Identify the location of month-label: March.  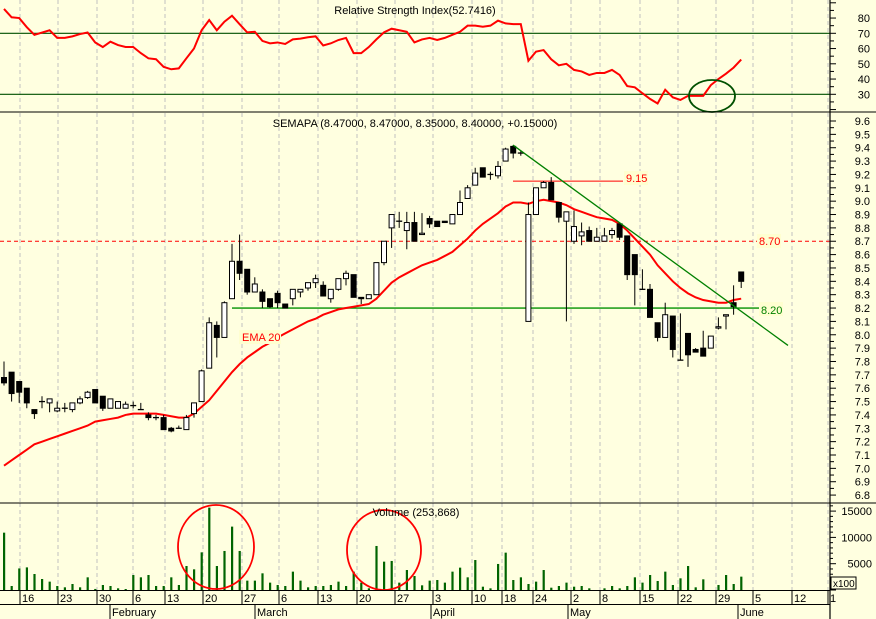
(272, 613).